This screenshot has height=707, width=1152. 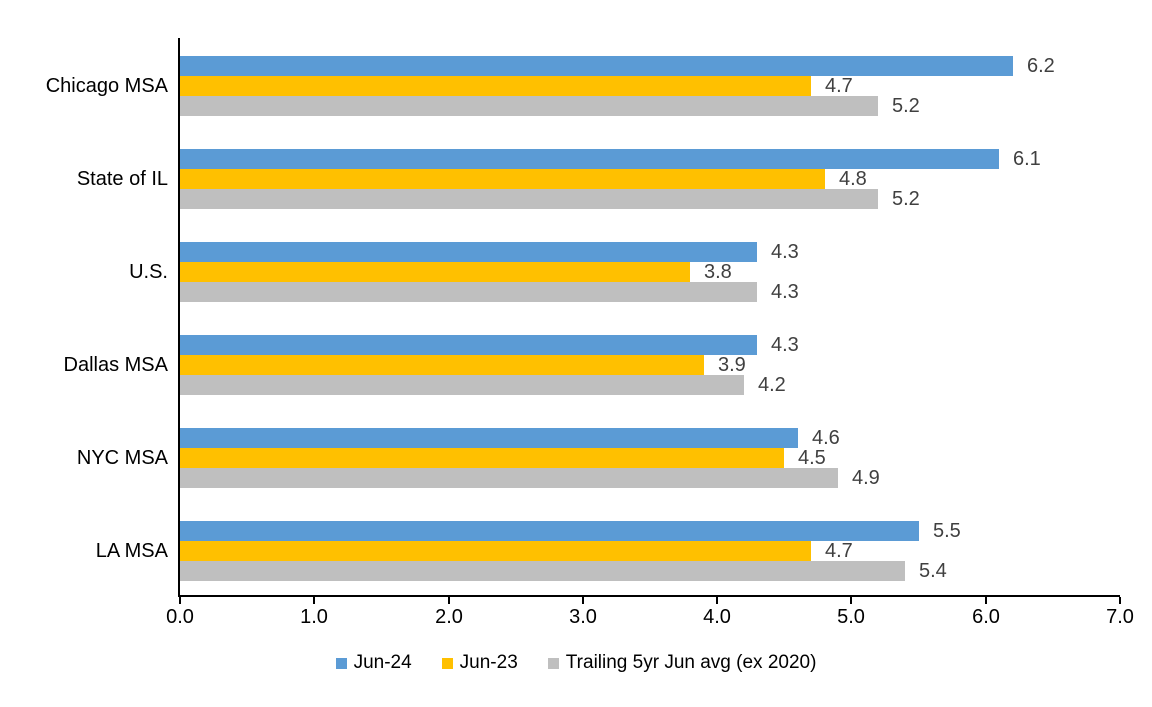 What do you see at coordinates (851, 617) in the screenshot?
I see `x-axis-tick-label: 5.0` at bounding box center [851, 617].